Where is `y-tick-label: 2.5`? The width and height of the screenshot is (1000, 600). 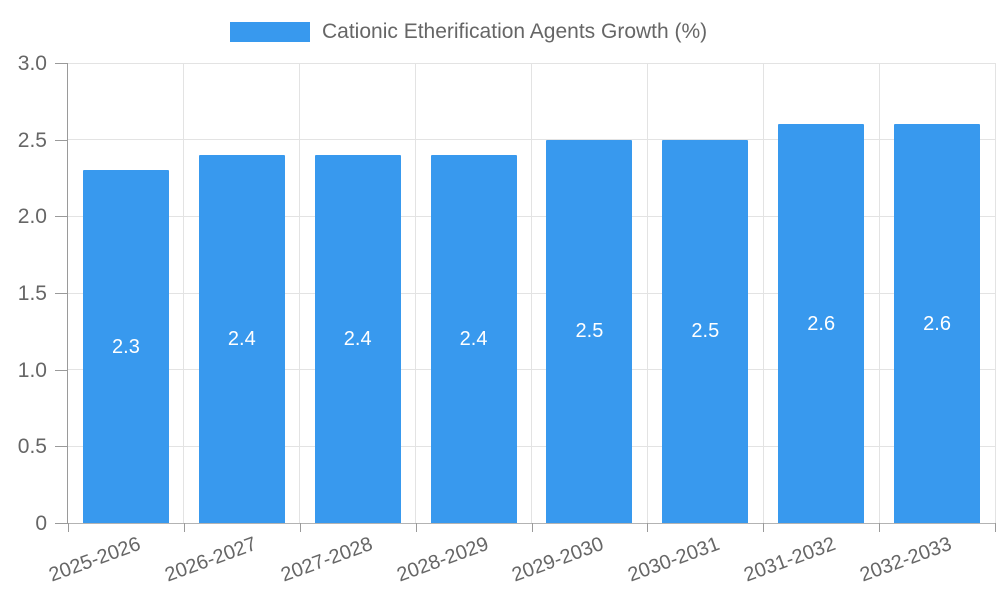
y-tick-label: 2.5 is located at coordinates (32, 140).